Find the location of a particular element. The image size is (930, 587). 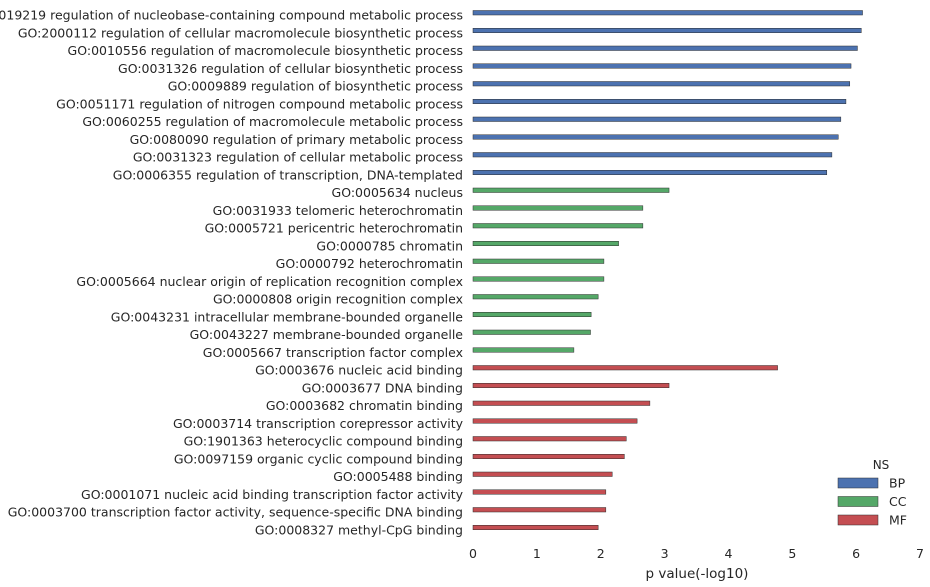

legend: NS BP CC MF is located at coordinates (872, 493).